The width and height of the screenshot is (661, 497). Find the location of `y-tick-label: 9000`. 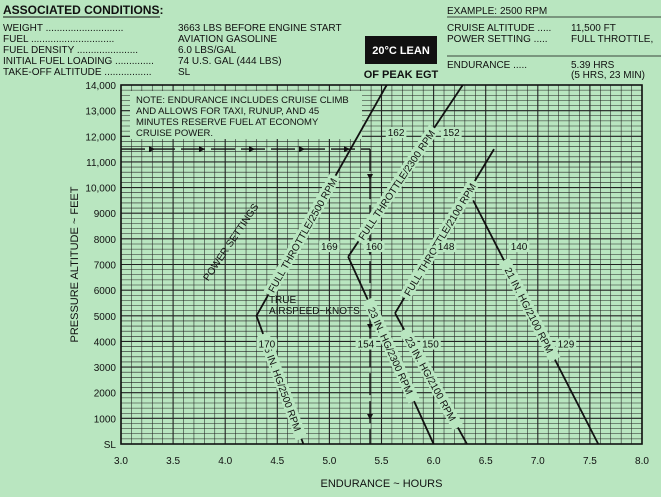

y-tick-label: 9000 is located at coordinates (105, 214).